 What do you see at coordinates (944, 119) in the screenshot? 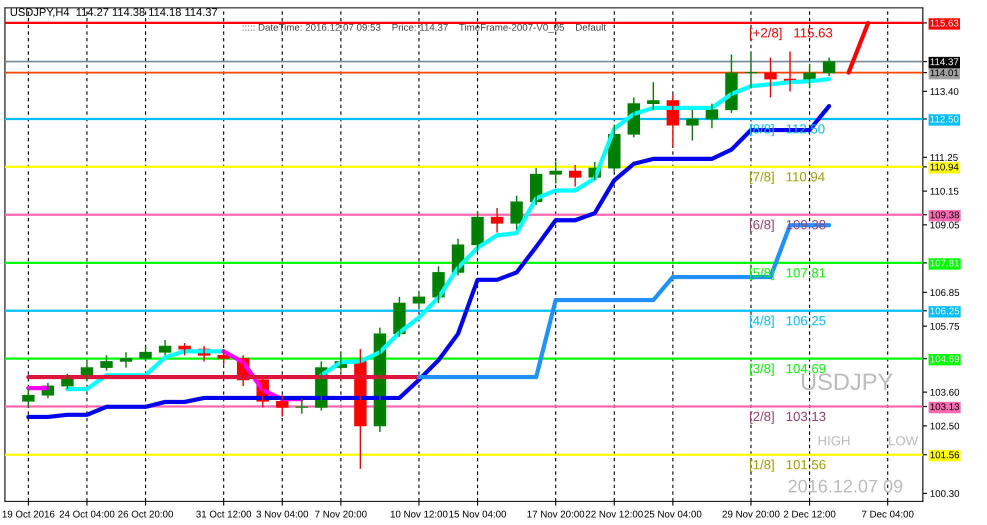
I see `y-tick-label: 112.50` at bounding box center [944, 119].